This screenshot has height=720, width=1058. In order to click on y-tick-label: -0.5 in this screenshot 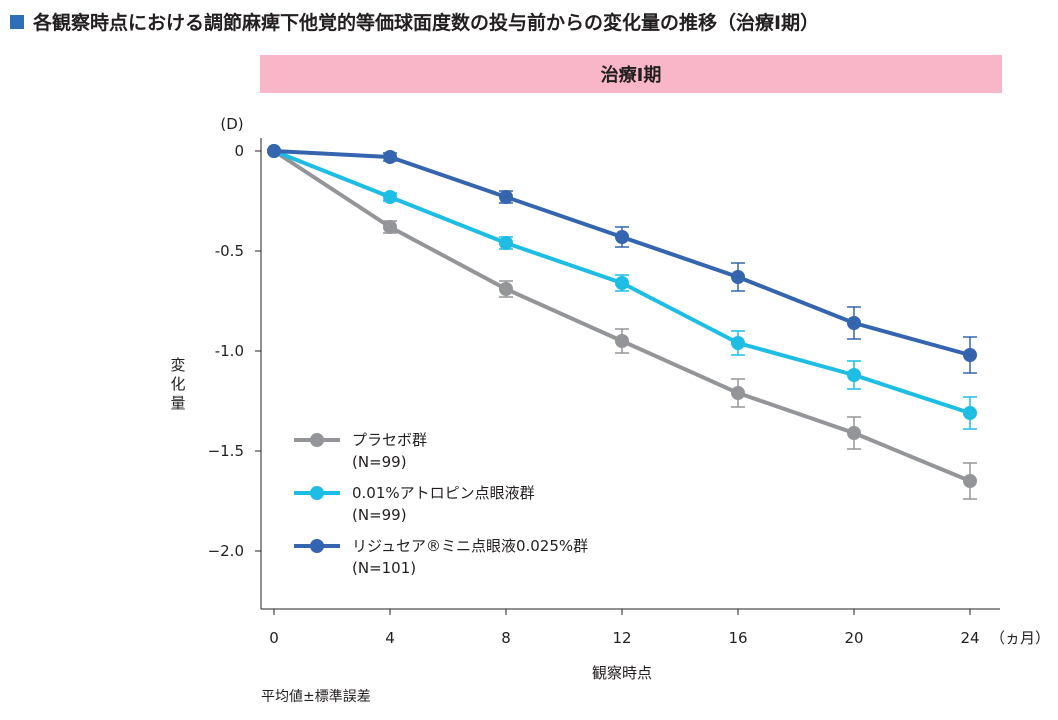, I will do `click(229, 251)`.